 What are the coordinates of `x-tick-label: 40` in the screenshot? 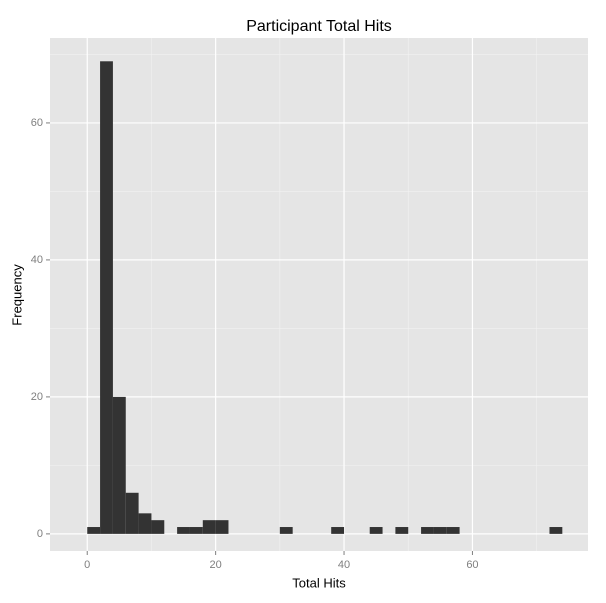 It's located at (344, 565).